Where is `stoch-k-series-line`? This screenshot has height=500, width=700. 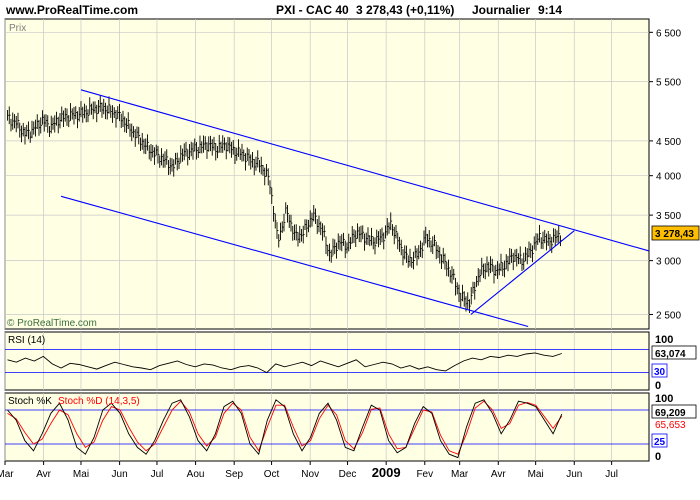
stoch-k-series-line is located at coordinates (285, 429).